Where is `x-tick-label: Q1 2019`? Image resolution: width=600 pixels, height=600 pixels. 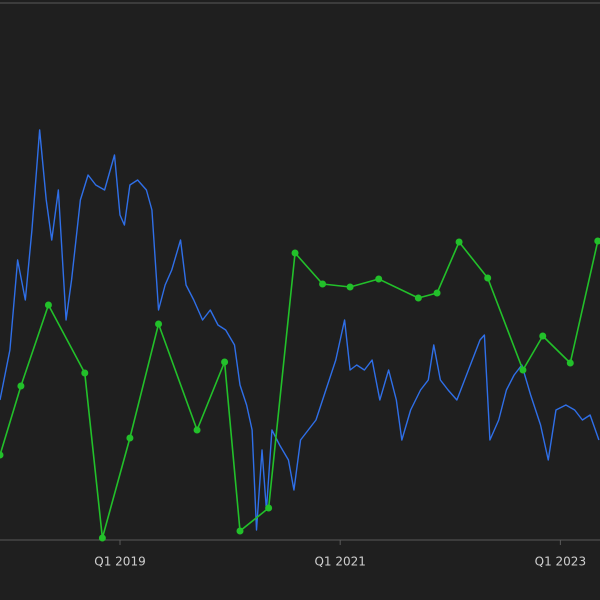 x-tick-label: Q1 2019 is located at coordinates (119, 562).